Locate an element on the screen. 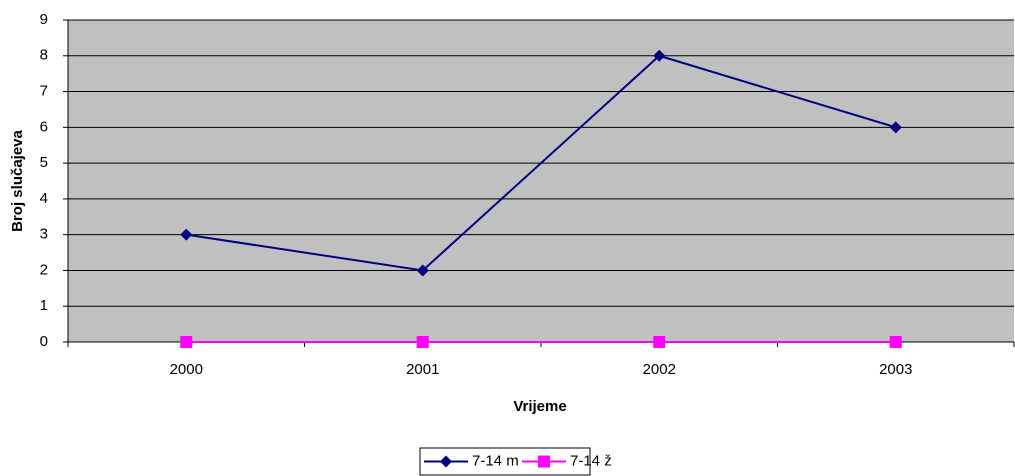 The width and height of the screenshot is (1015, 476). y-tick-label: 6 is located at coordinates (44, 126).